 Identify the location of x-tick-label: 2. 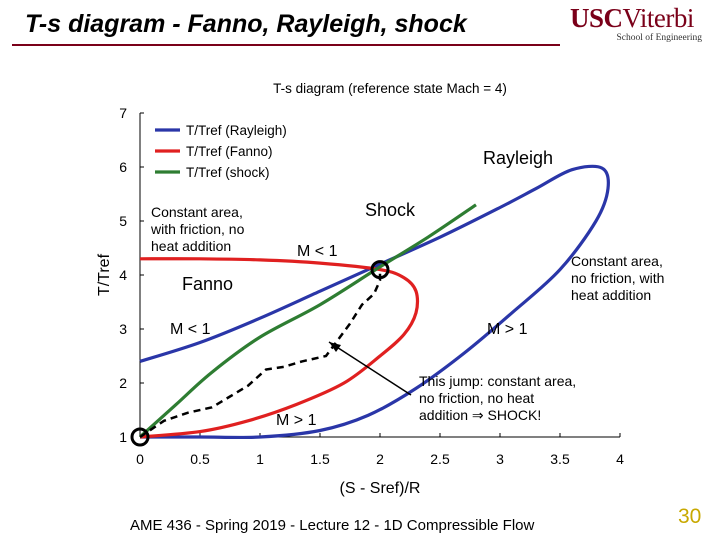
(380, 459).